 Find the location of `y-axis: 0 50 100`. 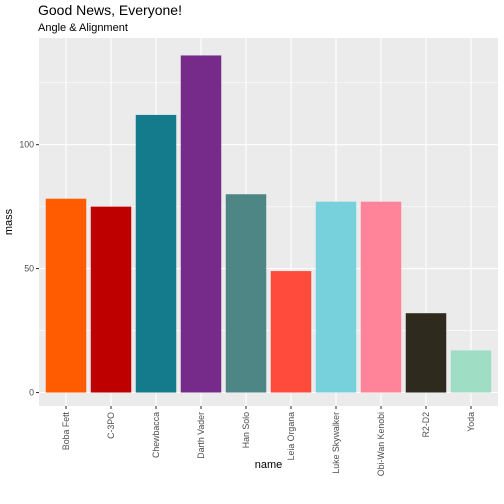

y-axis: 0 50 100 is located at coordinates (29, 269).